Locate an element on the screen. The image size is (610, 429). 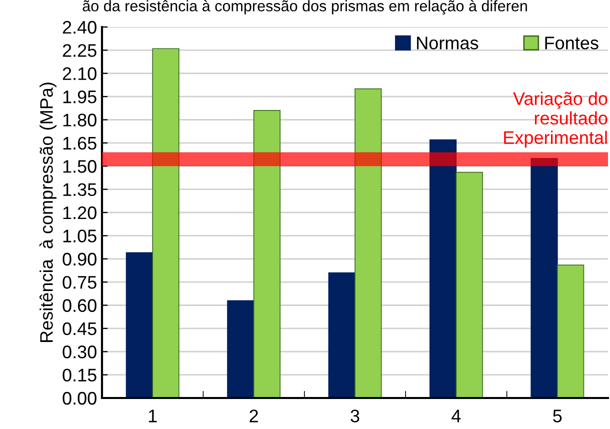
legend-label: Normas is located at coordinates (447, 43).